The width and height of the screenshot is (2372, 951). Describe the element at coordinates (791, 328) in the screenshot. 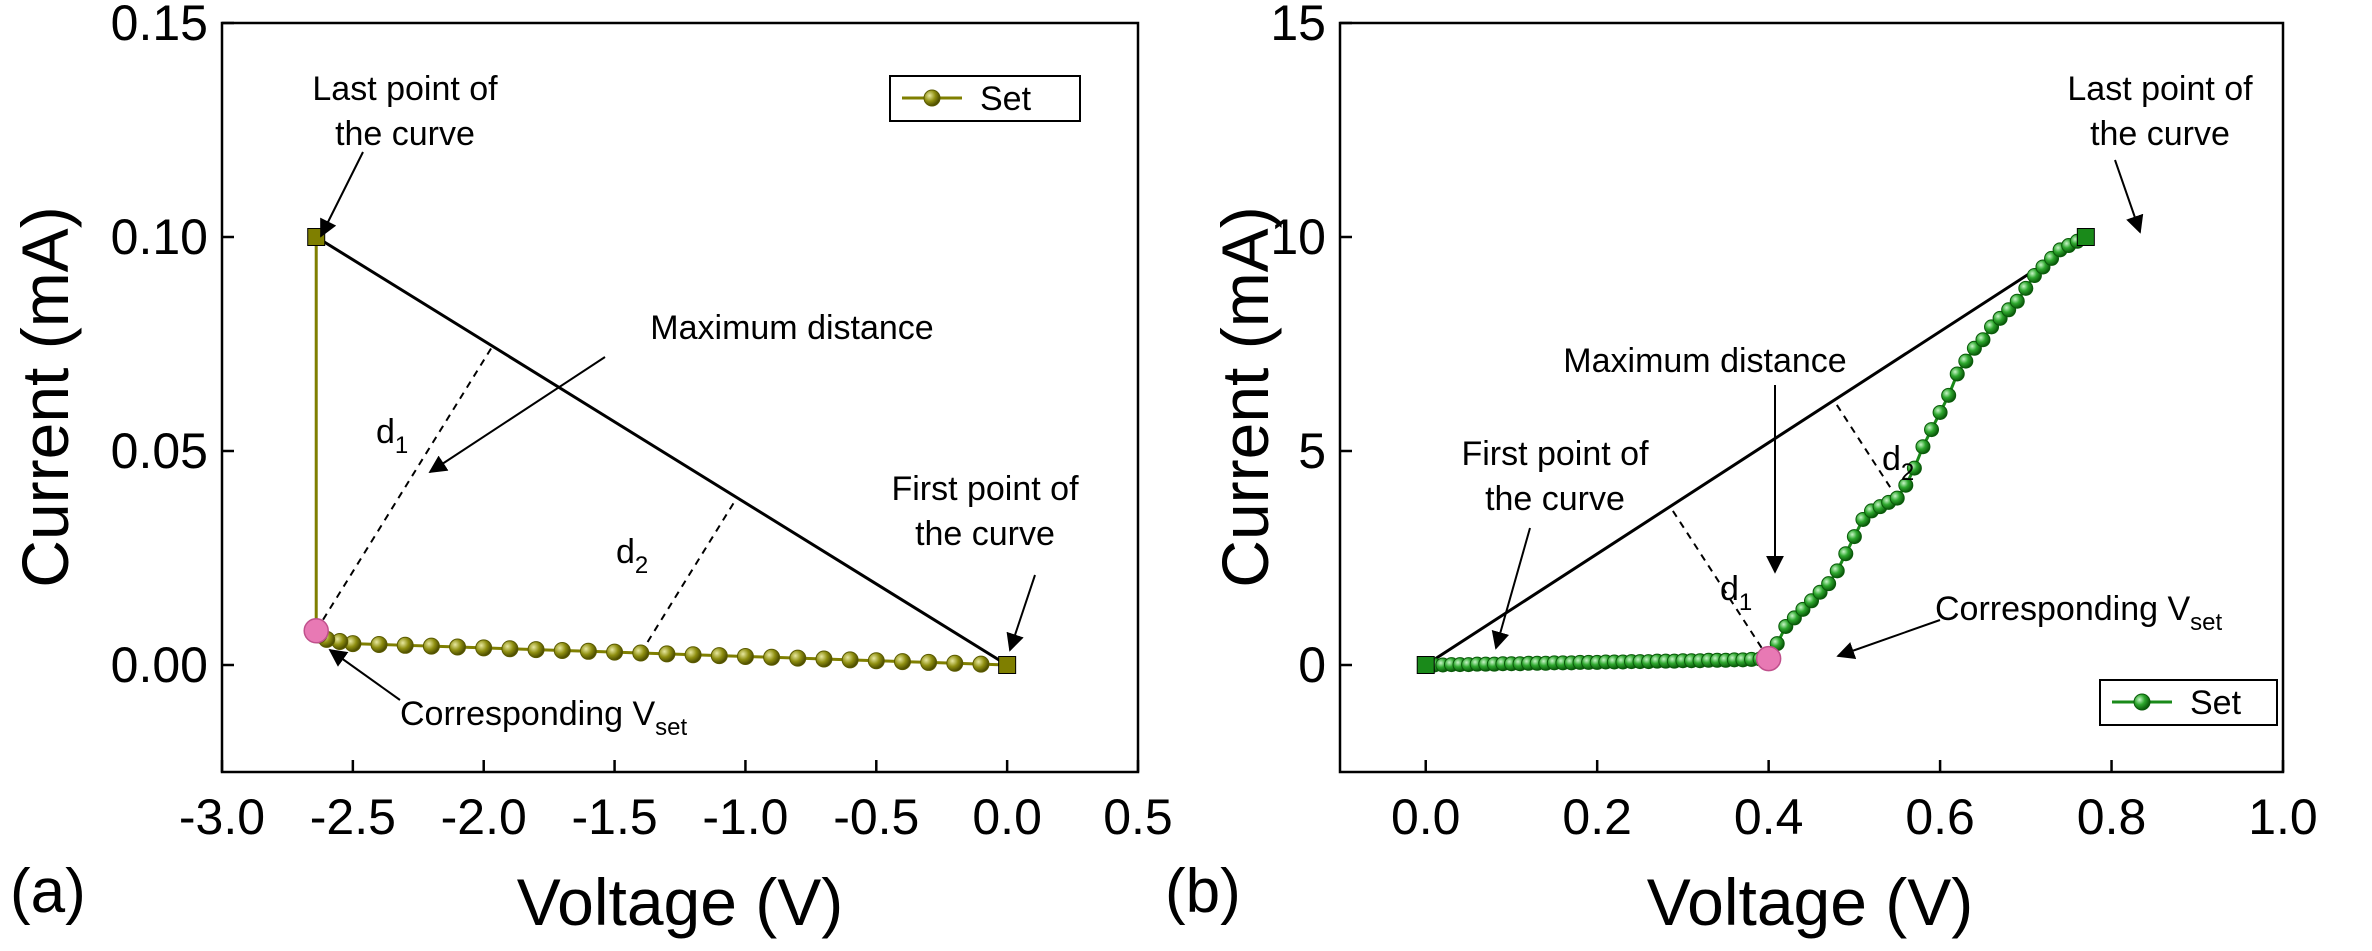

I see `panel-a-max-distance-label: Maximum distance` at that location.